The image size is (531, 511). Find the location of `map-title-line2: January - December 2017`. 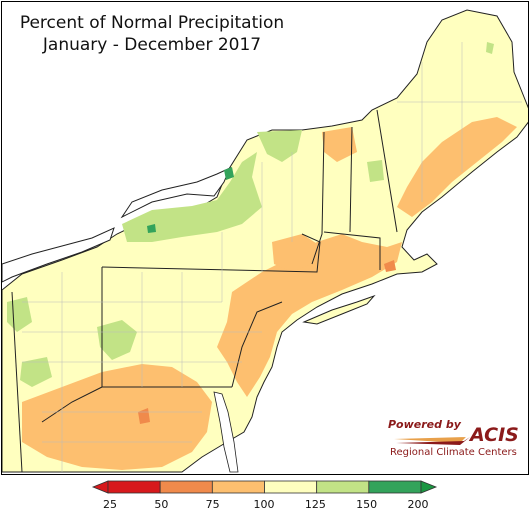

map-title-line2: January - December 2017 is located at coordinates (152, 45).